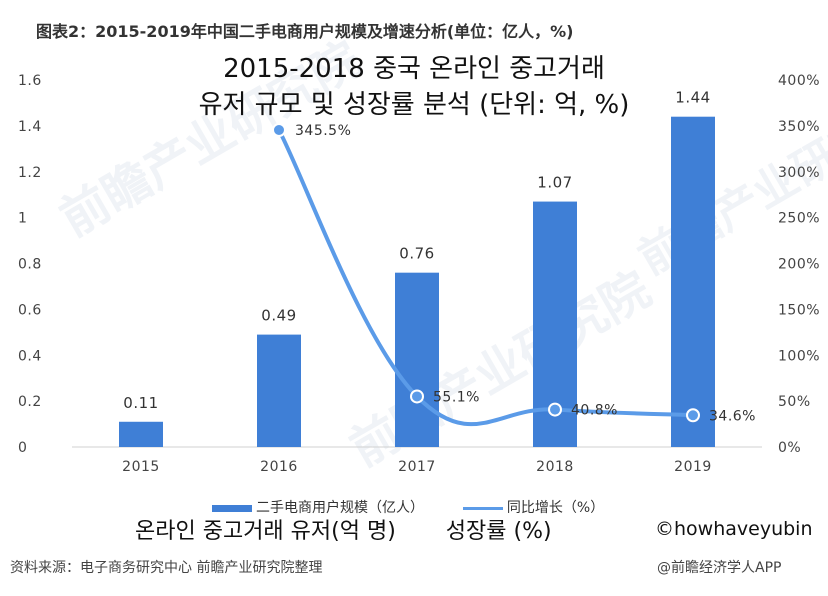 Image resolution: width=828 pixels, height=596 pixels. Describe the element at coordinates (482, 508) in the screenshot. I see `legend-line-swatch` at that location.